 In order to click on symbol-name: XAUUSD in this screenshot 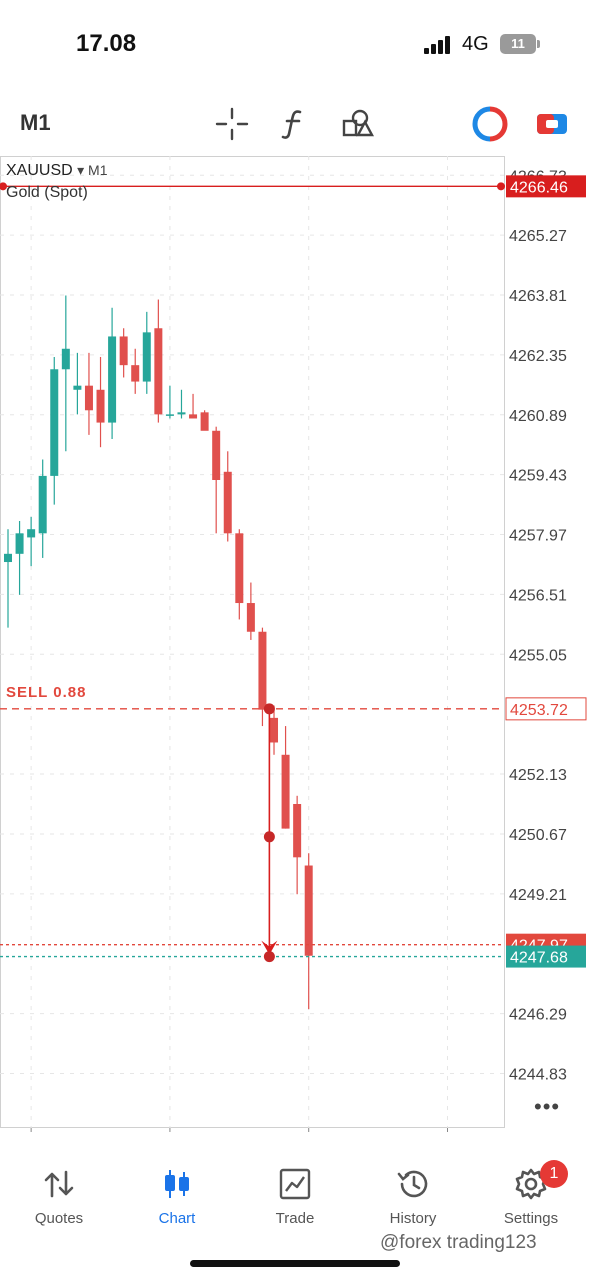, I will do `click(39, 170)`.